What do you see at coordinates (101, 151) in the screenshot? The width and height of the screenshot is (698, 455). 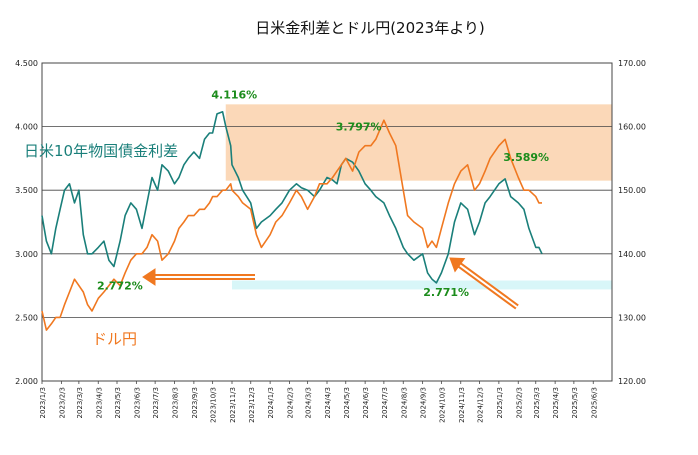 I see `rate-spread-series-label: 日米10年物国債金利差` at bounding box center [101, 151].